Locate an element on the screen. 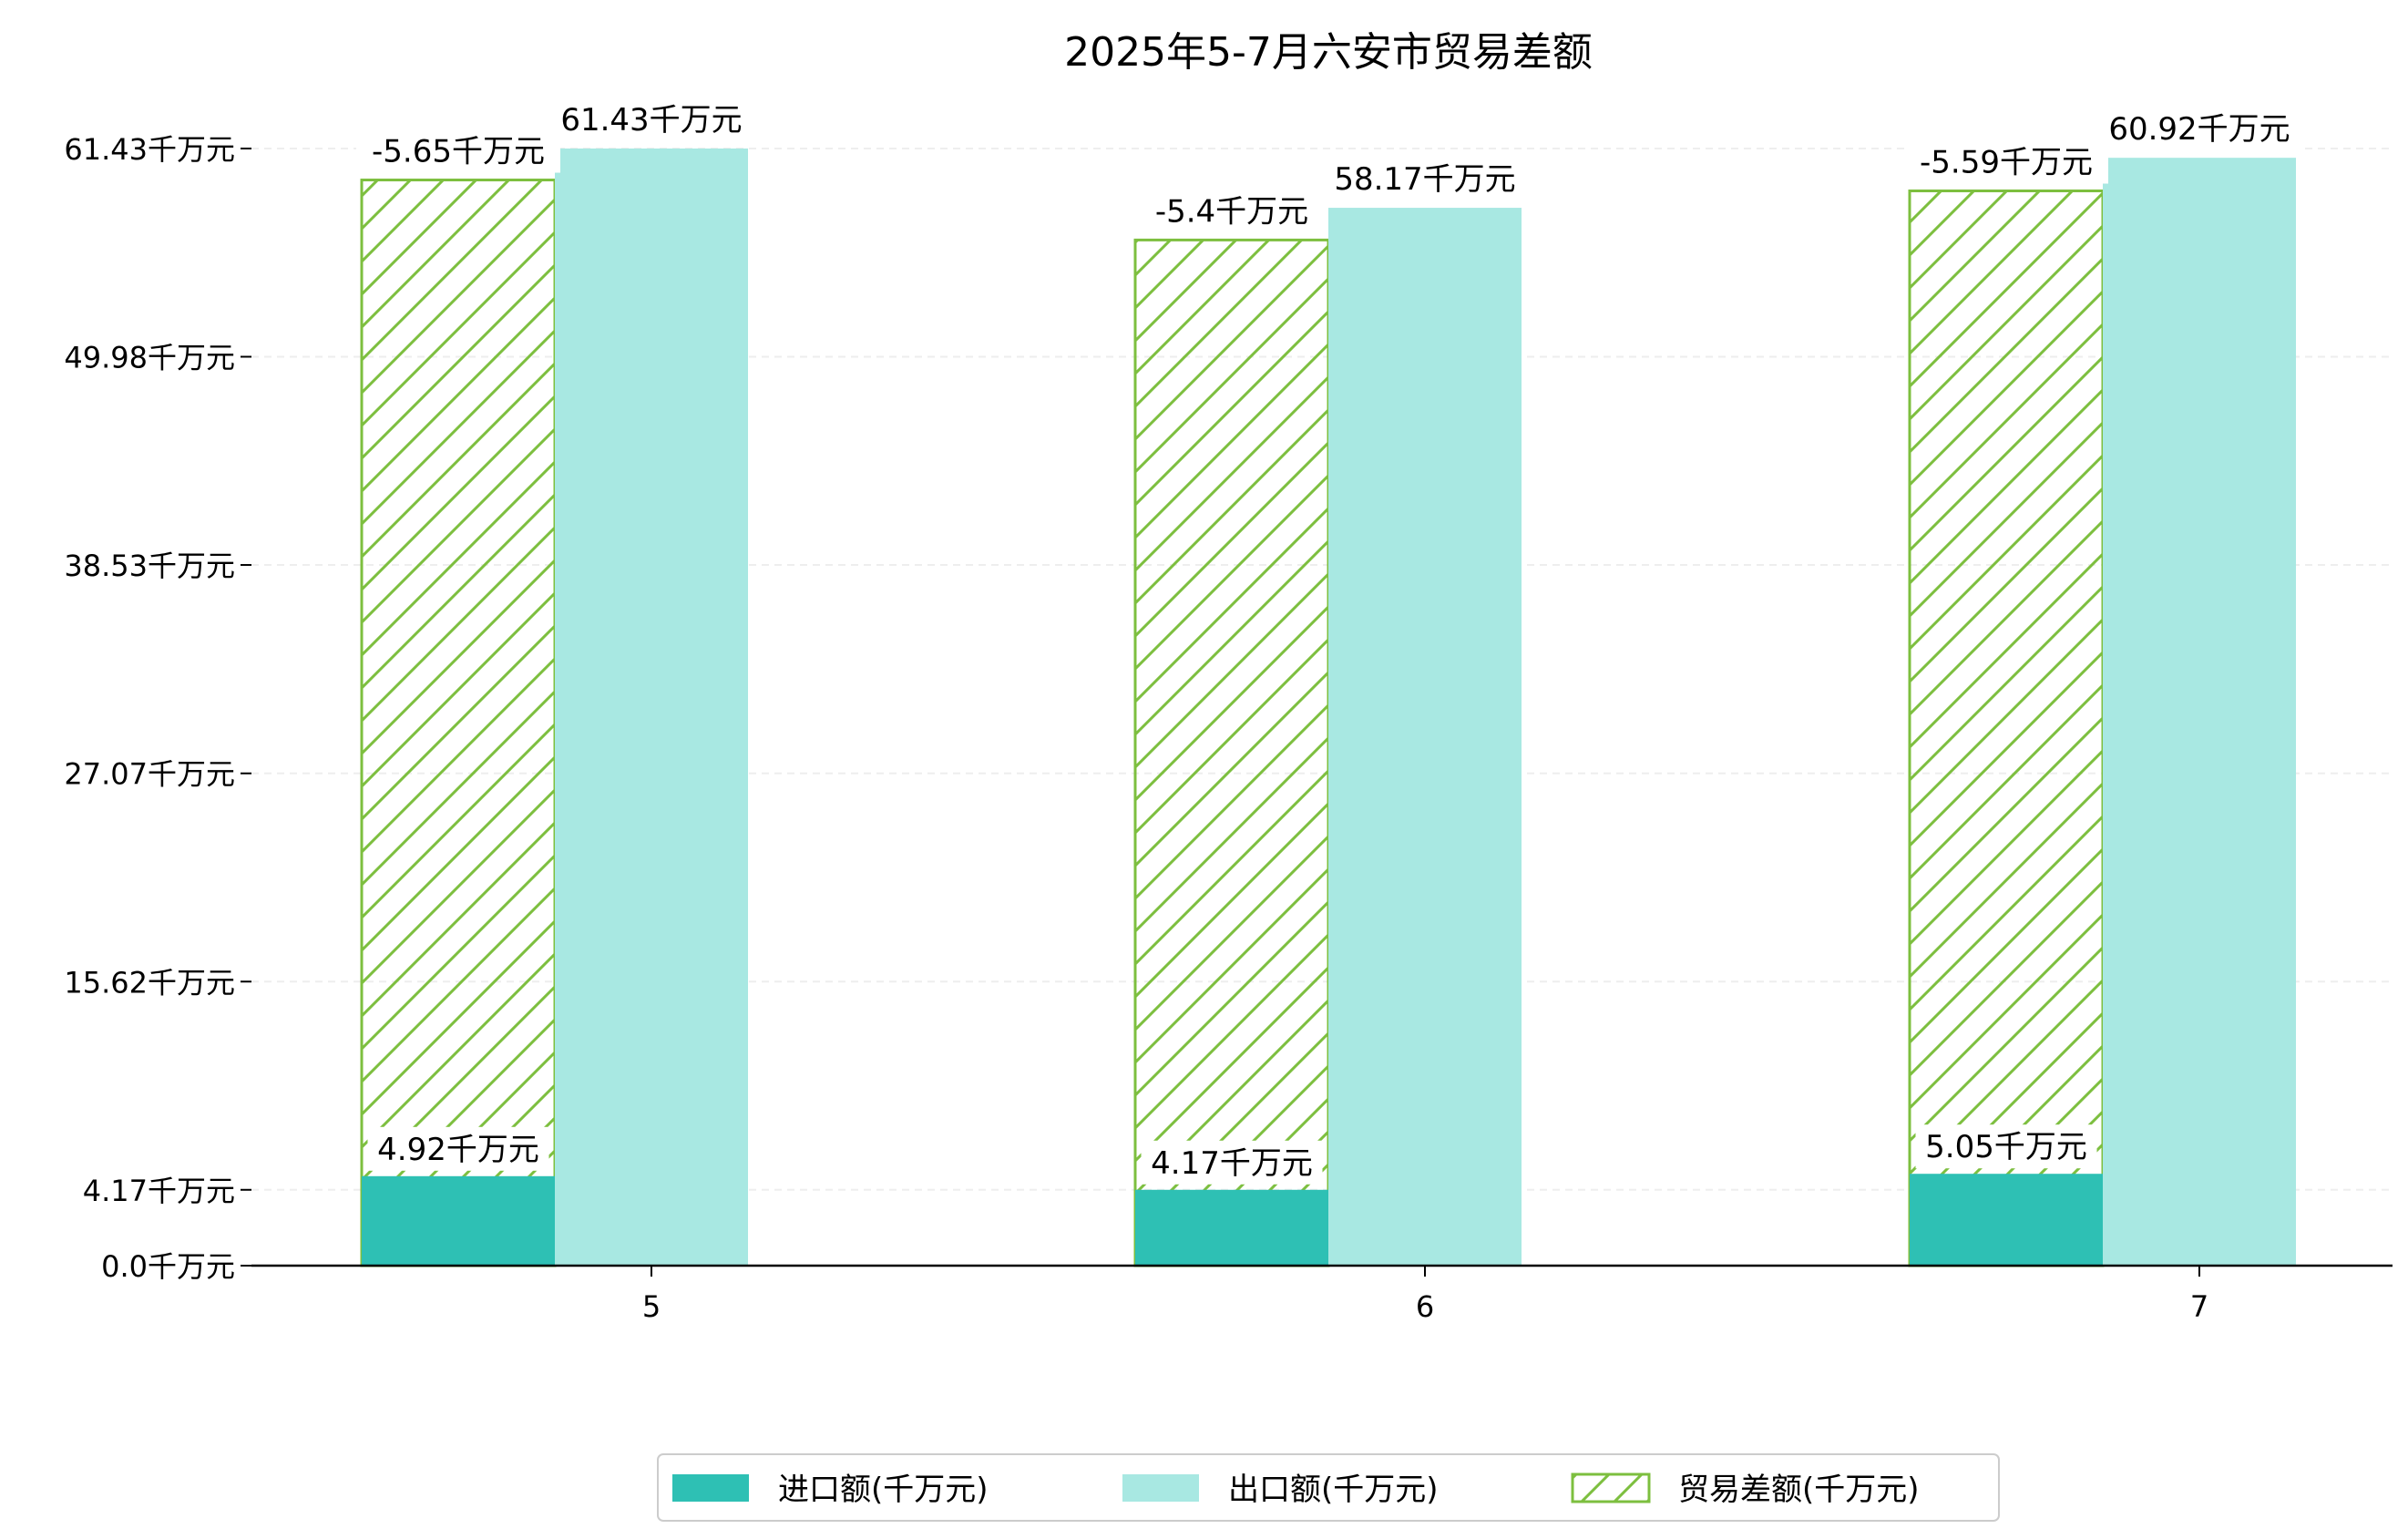 The image size is (2408, 1539). data-label: 4.92千万元 is located at coordinates (458, 1149).